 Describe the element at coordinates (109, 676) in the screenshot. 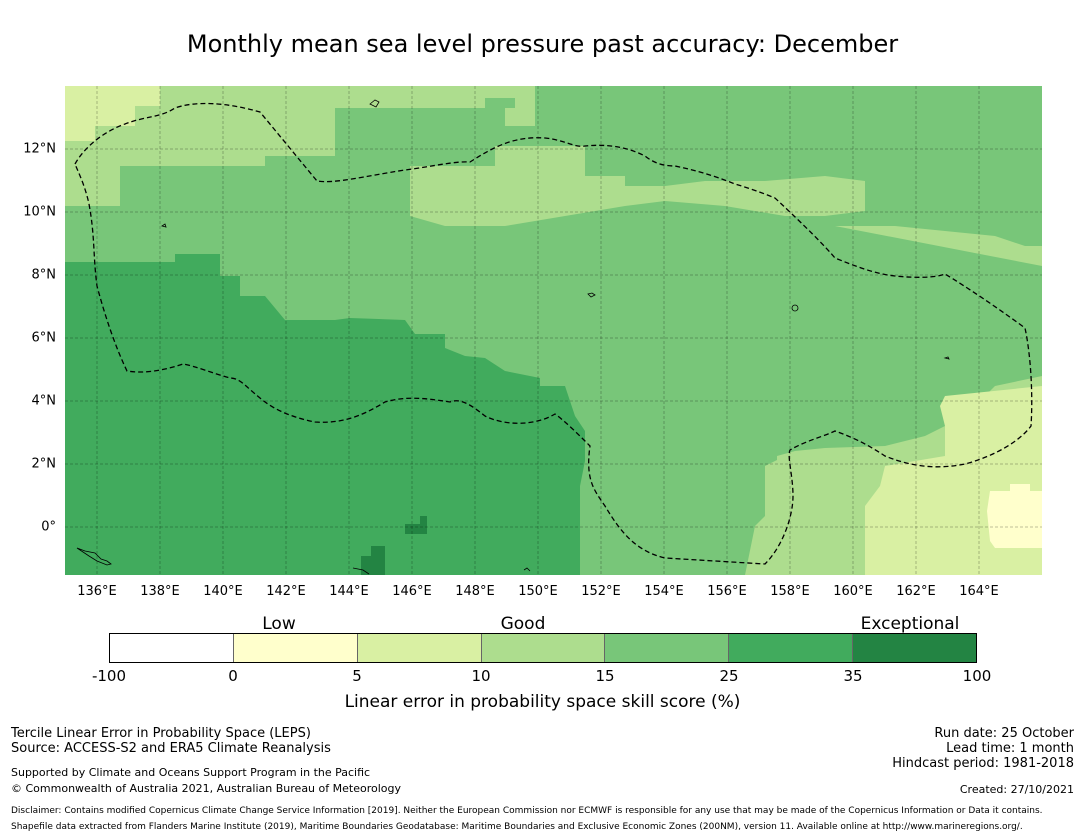

I see `colorbar-tick: -100` at that location.